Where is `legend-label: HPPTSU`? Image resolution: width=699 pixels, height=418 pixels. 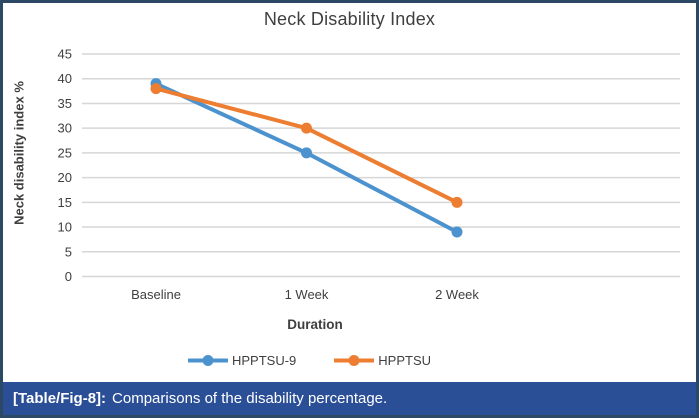
legend-label: HPPTSU is located at coordinates (405, 360).